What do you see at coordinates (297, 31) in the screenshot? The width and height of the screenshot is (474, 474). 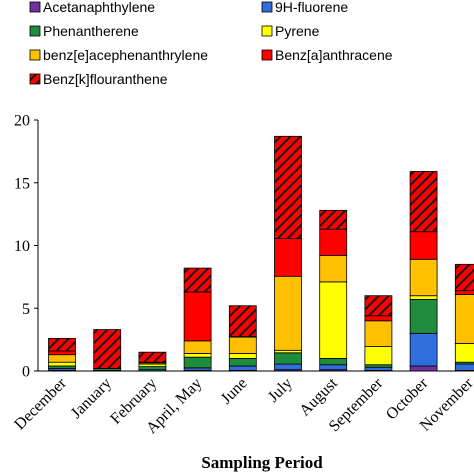 I see `legend-label: Pyrene` at bounding box center [297, 31].